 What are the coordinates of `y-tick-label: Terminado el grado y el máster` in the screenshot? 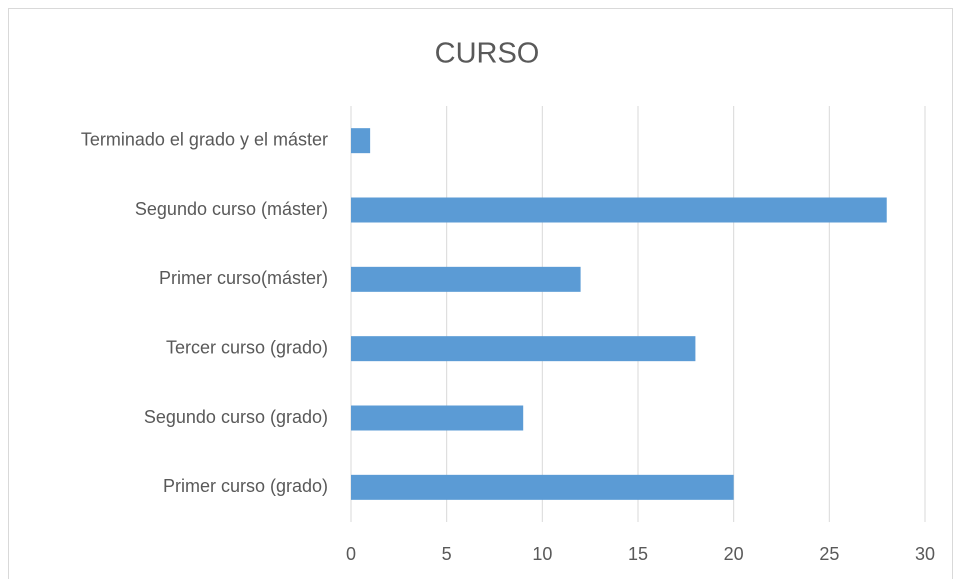 It's located at (204, 139).